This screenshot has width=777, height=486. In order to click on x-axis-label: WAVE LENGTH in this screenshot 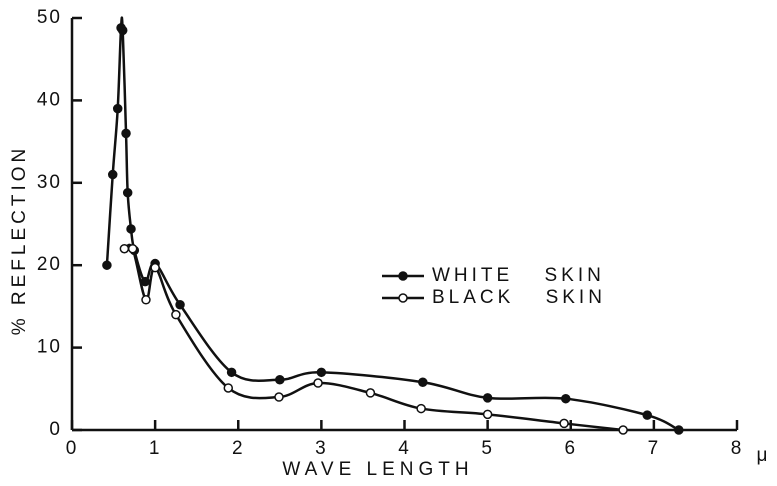, I will do `click(377, 469)`.